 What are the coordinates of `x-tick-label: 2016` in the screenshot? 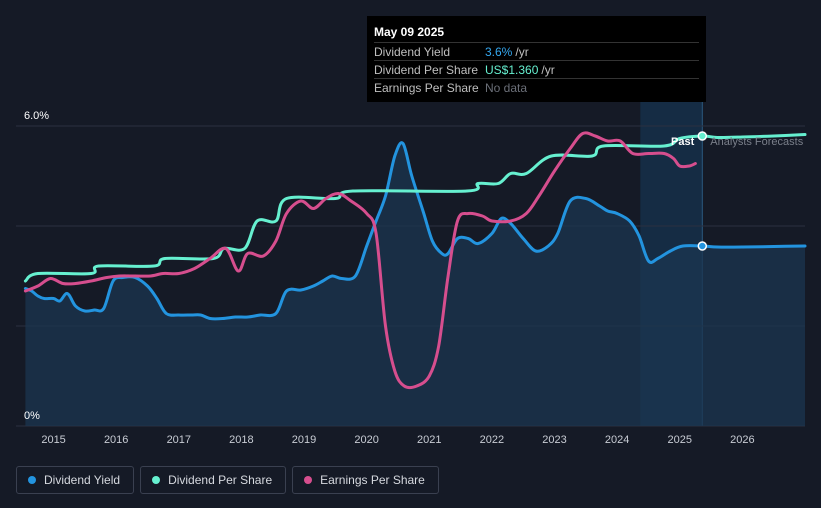 It's located at (116, 440).